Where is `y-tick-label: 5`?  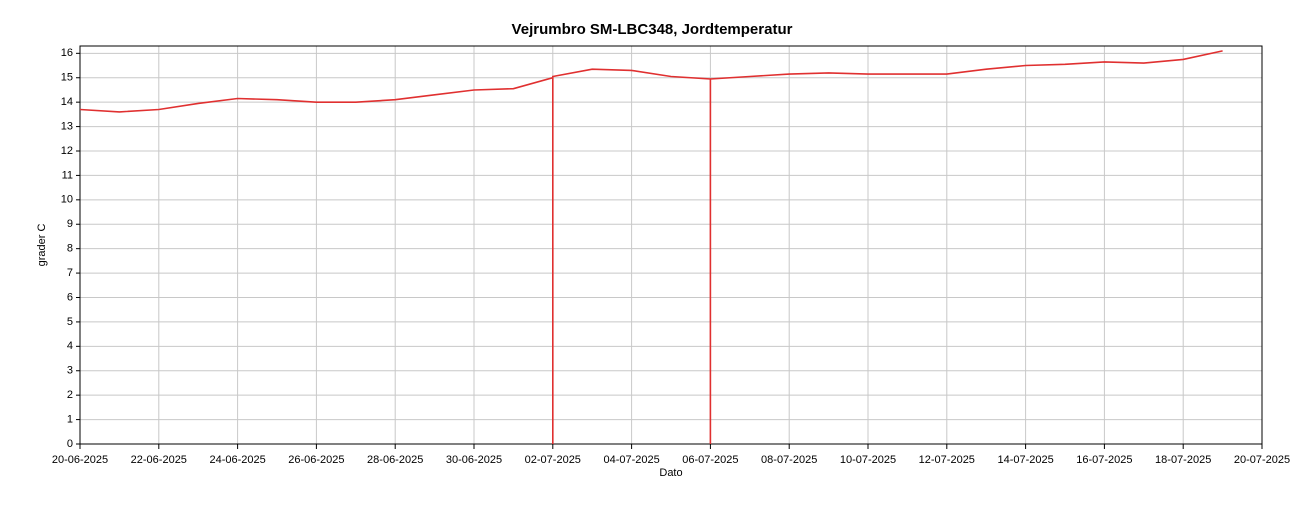 y-tick-label: 5 is located at coordinates (70, 322).